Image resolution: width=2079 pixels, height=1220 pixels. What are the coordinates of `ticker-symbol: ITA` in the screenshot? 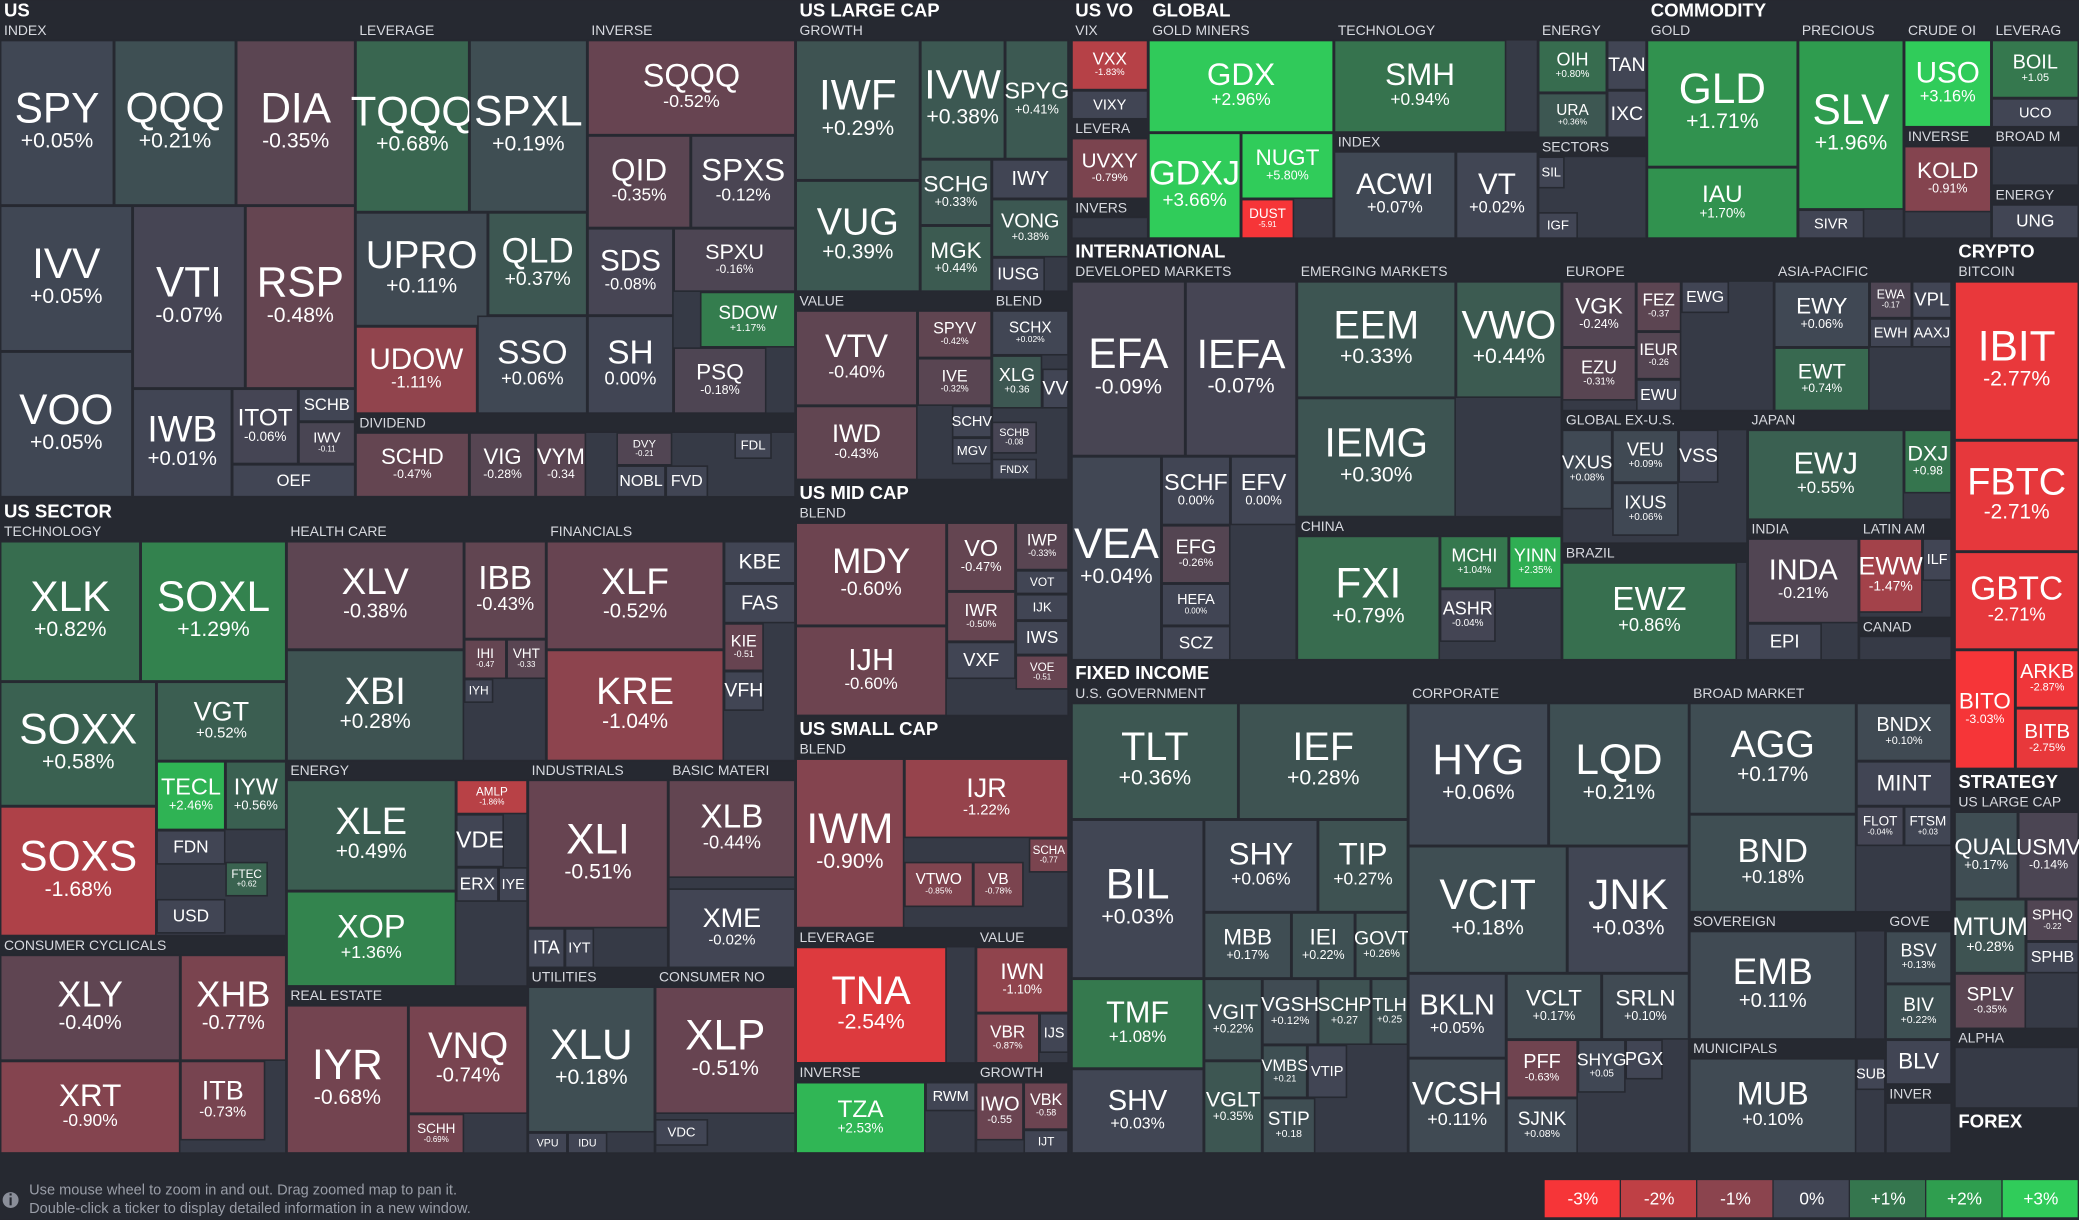 It's located at (547, 948).